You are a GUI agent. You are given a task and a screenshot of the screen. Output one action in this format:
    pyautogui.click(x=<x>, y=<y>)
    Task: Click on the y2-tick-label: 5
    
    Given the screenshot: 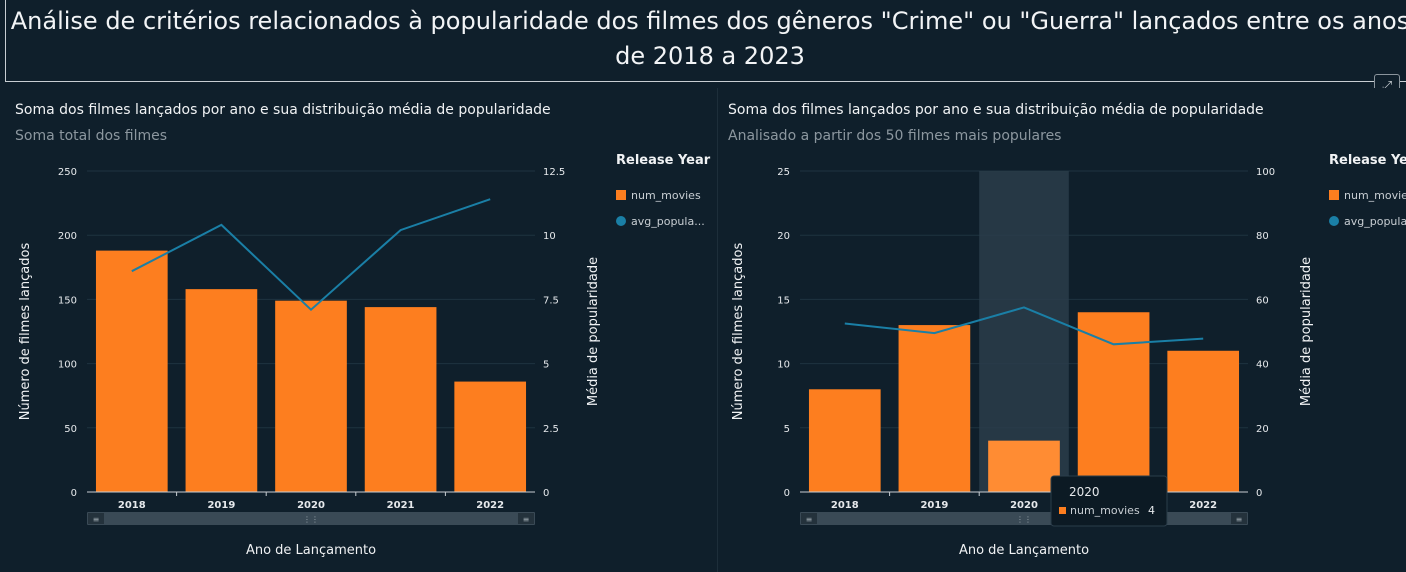 What is the action you would take?
    pyautogui.click(x=546, y=365)
    